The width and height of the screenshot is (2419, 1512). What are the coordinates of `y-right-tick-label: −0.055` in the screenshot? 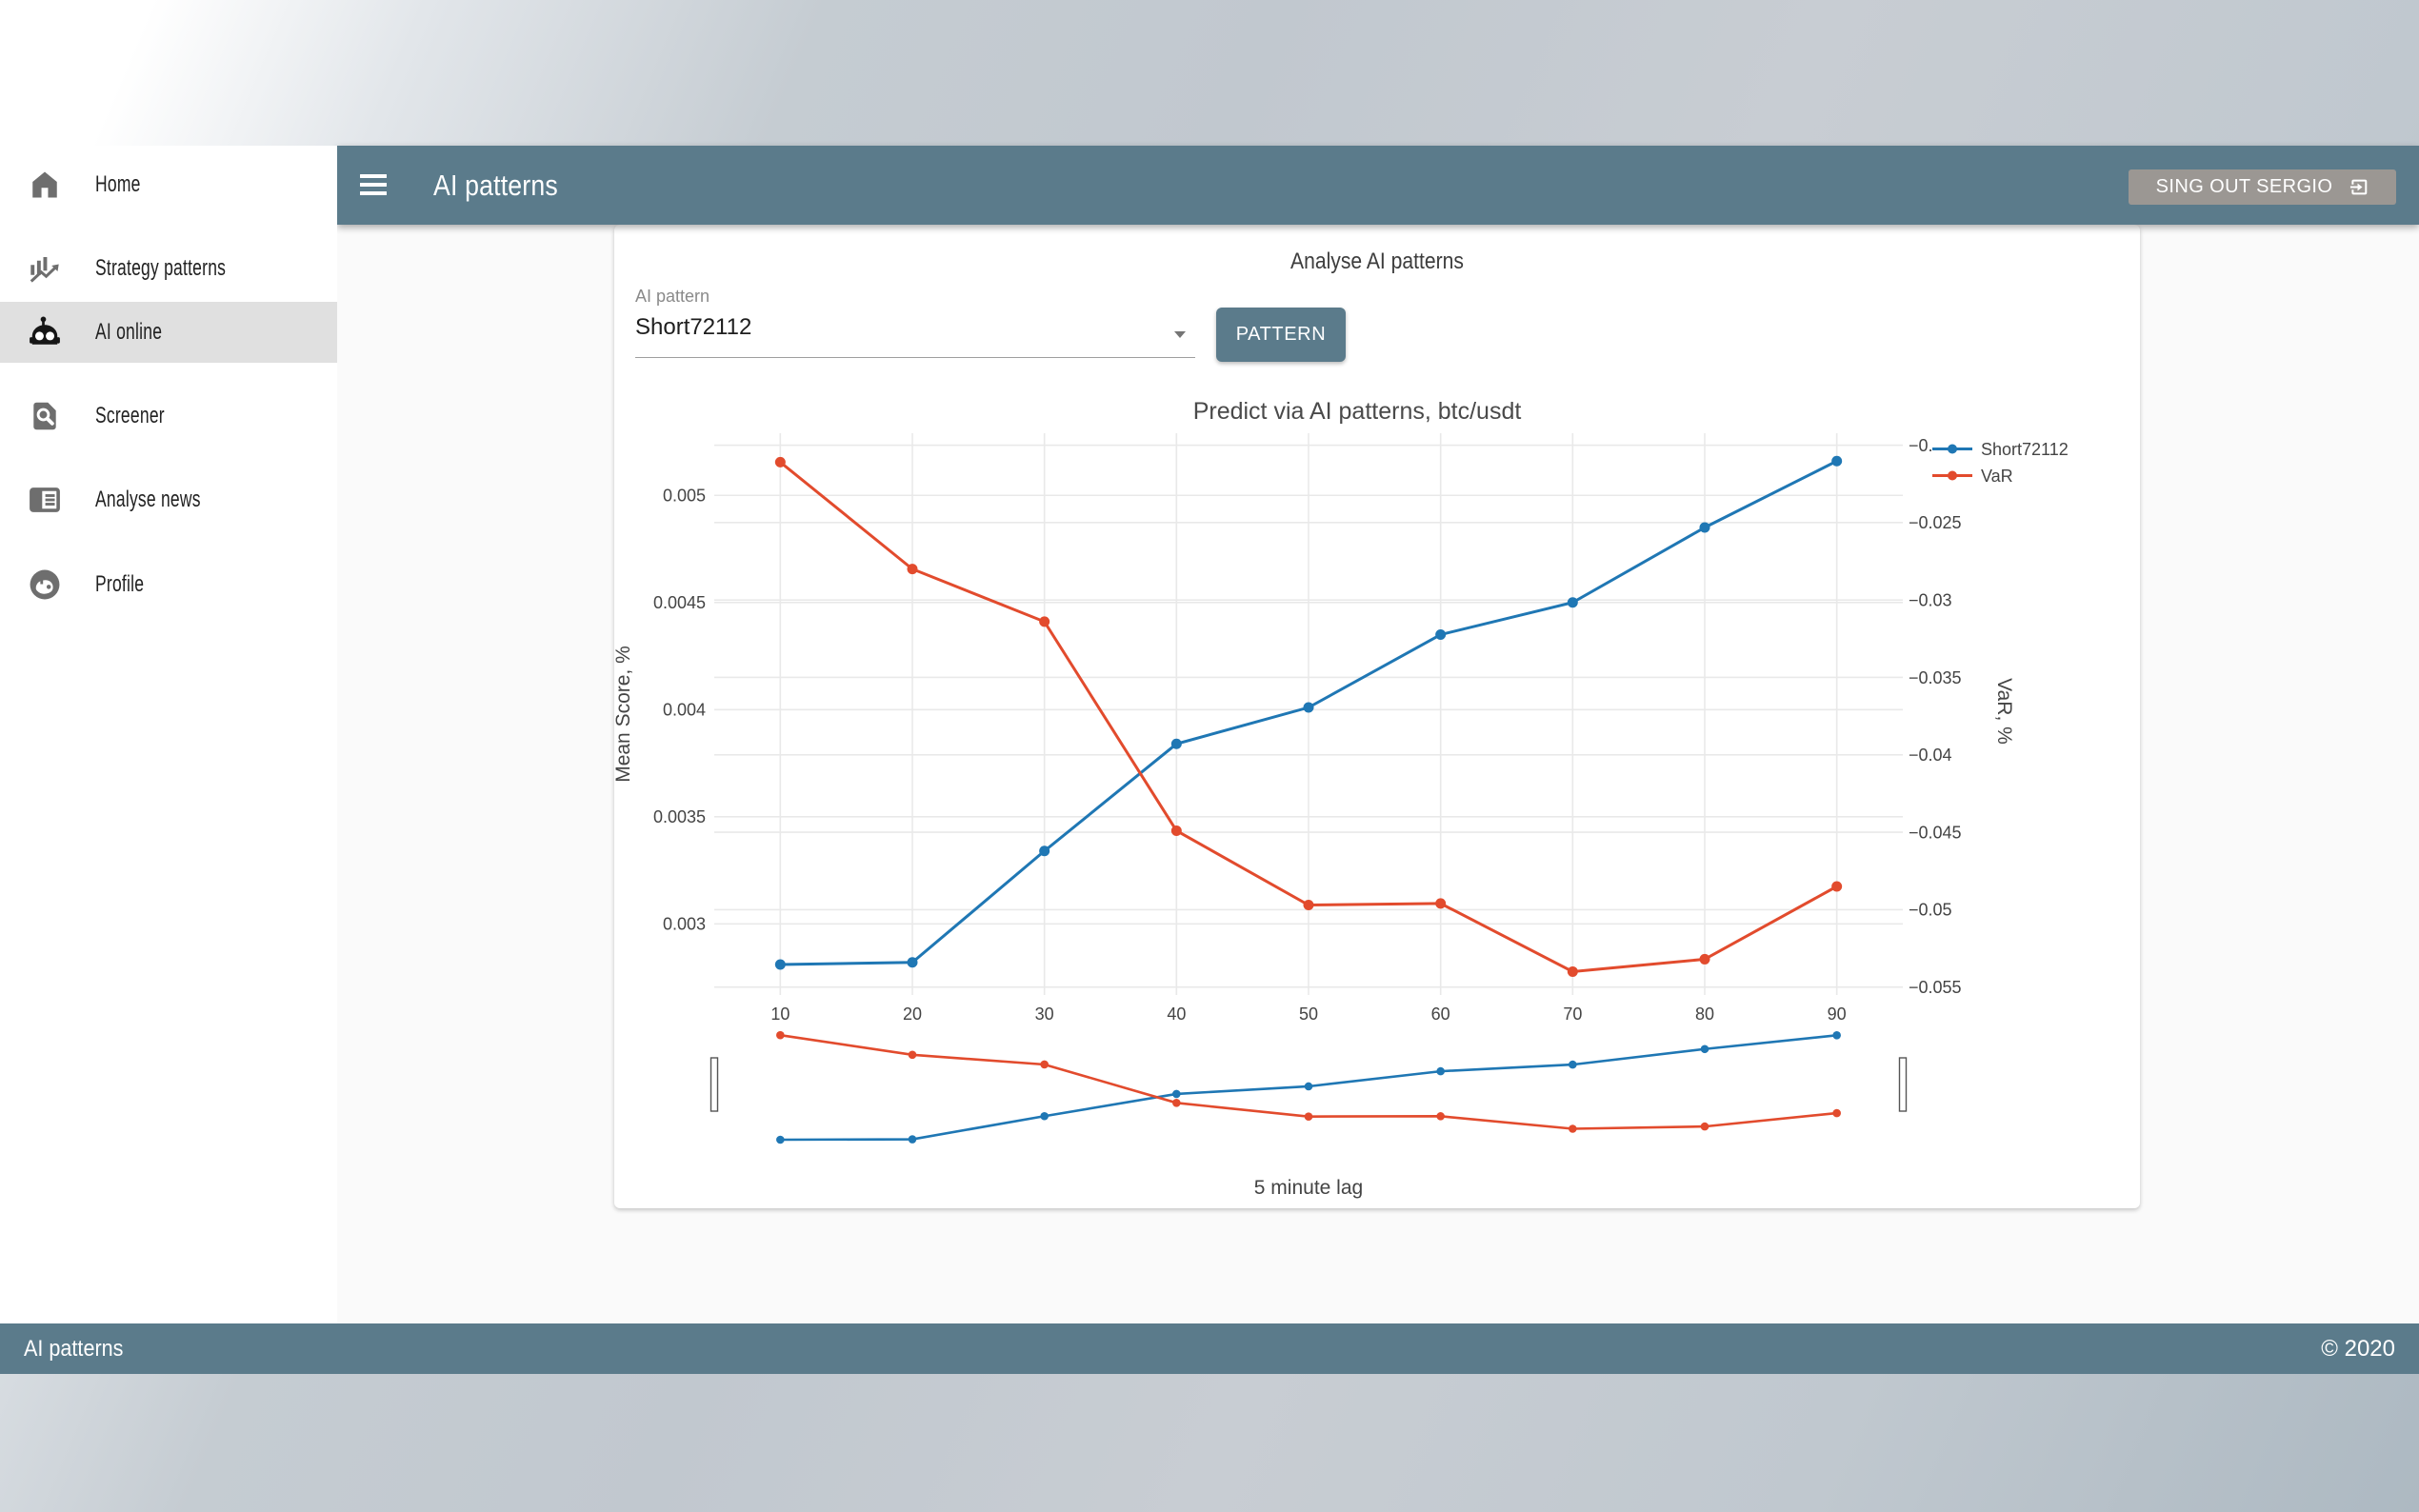 It's located at (1935, 987).